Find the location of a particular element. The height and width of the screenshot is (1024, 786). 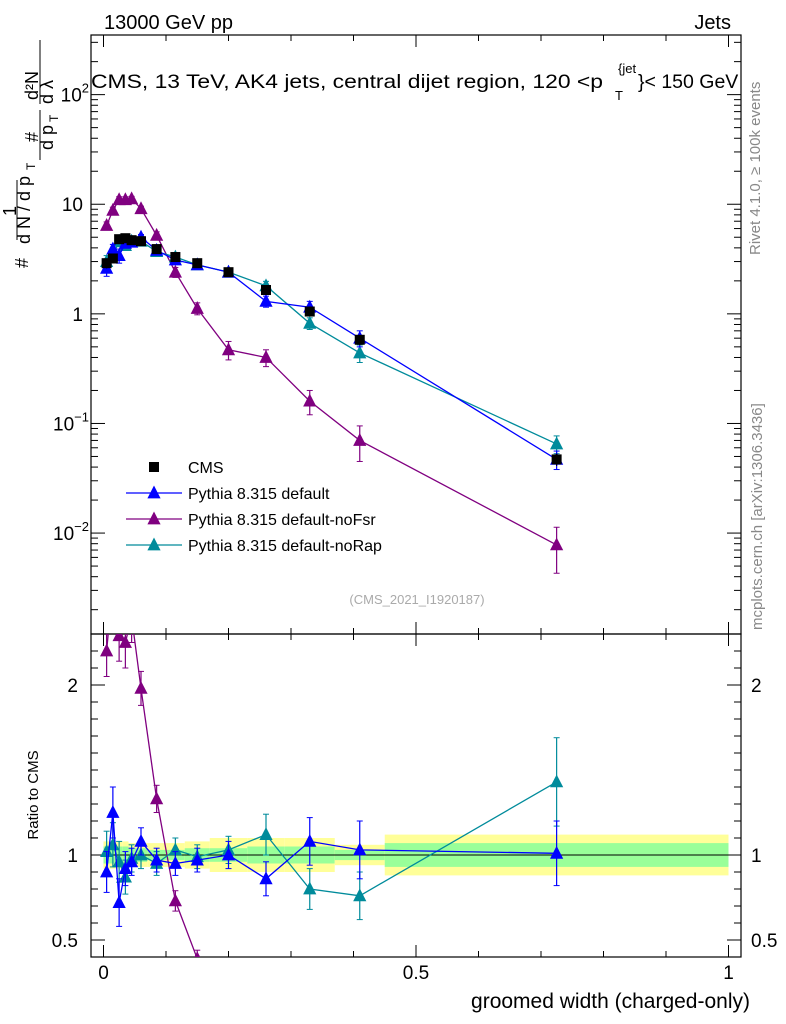

legend-label: CMS is located at coordinates (206, 468).